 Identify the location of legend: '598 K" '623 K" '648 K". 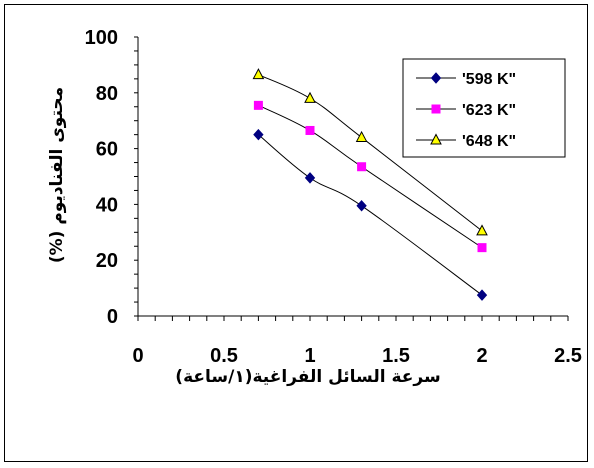
(484, 108).